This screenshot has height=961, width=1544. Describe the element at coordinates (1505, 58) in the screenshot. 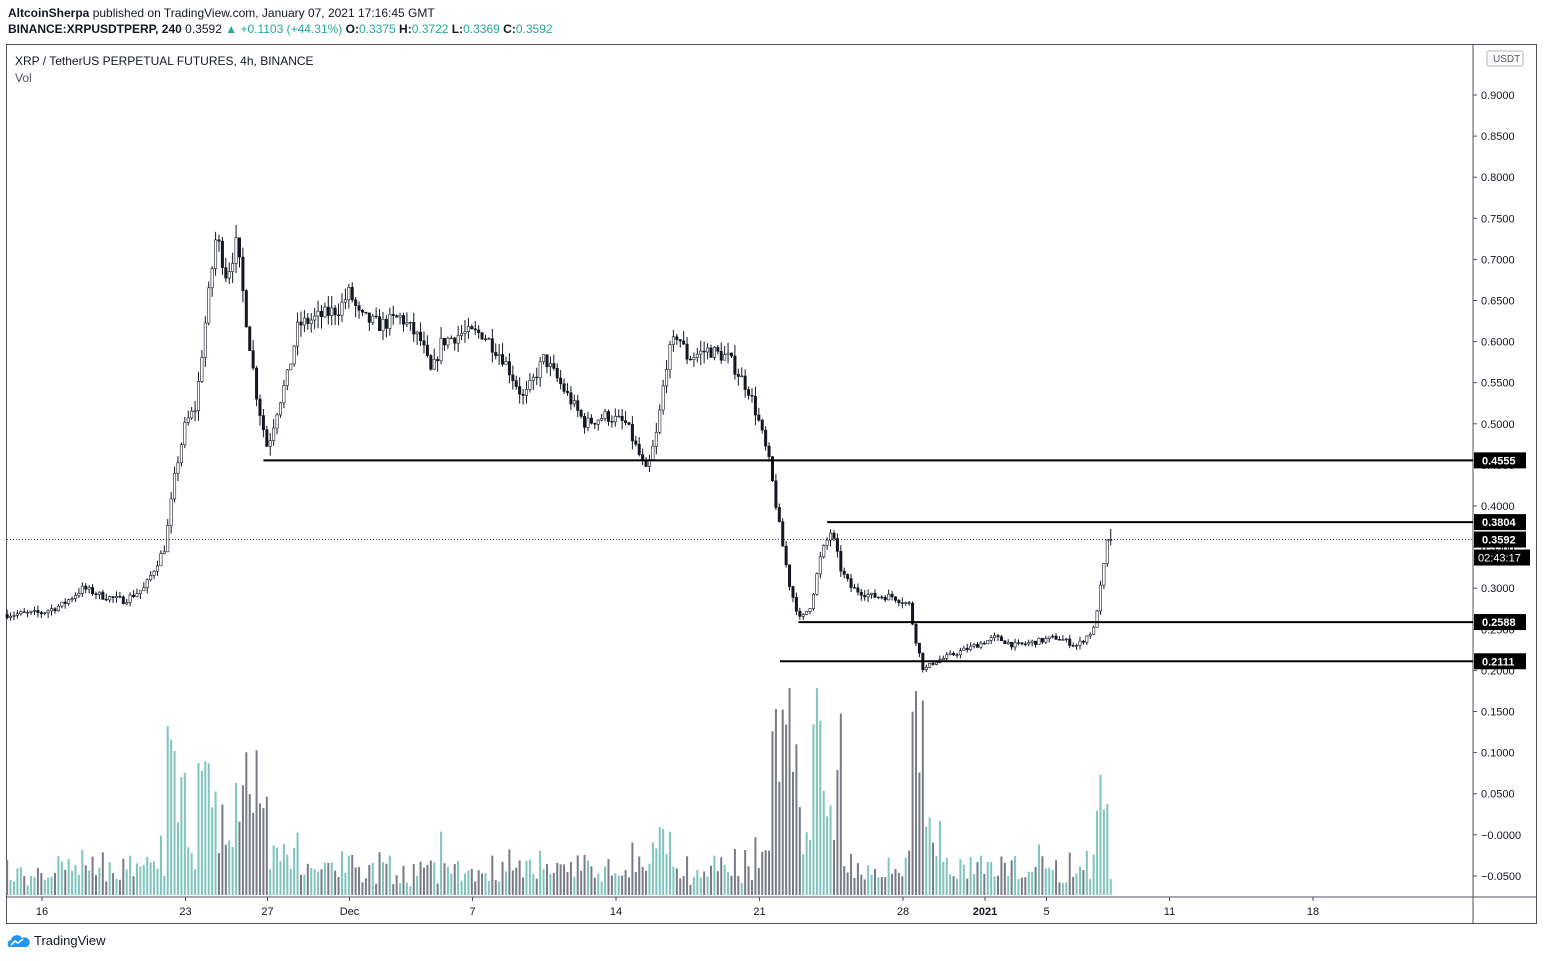

I see `currency-badge` at that location.